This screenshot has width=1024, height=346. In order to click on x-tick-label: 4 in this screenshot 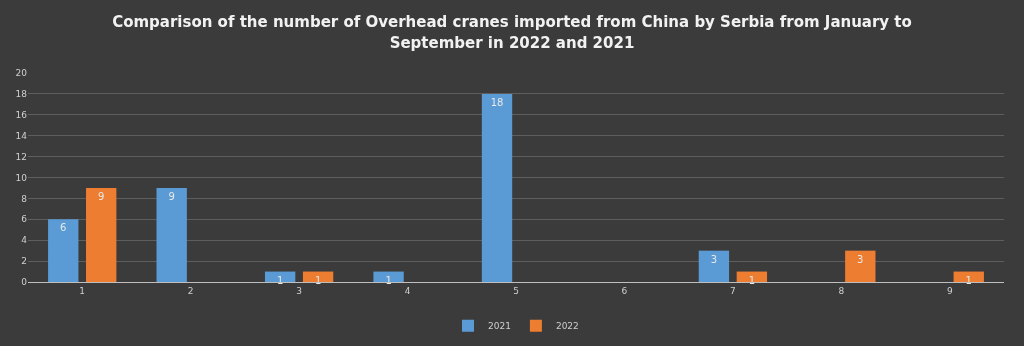, I will do `click(407, 290)`.